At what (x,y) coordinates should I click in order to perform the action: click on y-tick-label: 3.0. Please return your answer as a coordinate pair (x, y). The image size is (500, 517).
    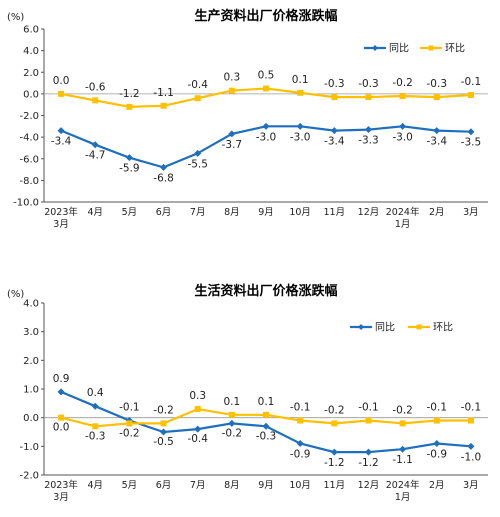
    Looking at the image, I should click on (31, 332).